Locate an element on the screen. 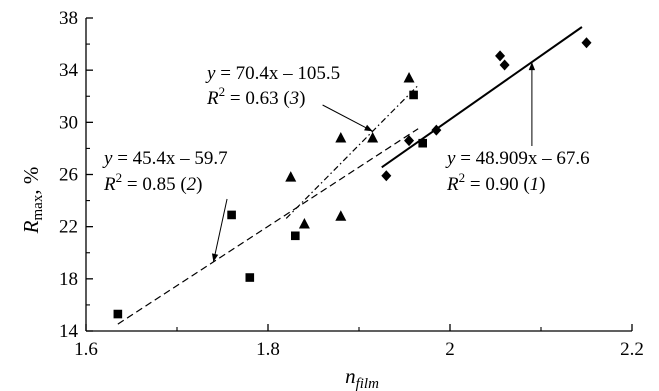 This screenshot has height=391, width=659. y-tick-label: 26 is located at coordinates (68, 175).